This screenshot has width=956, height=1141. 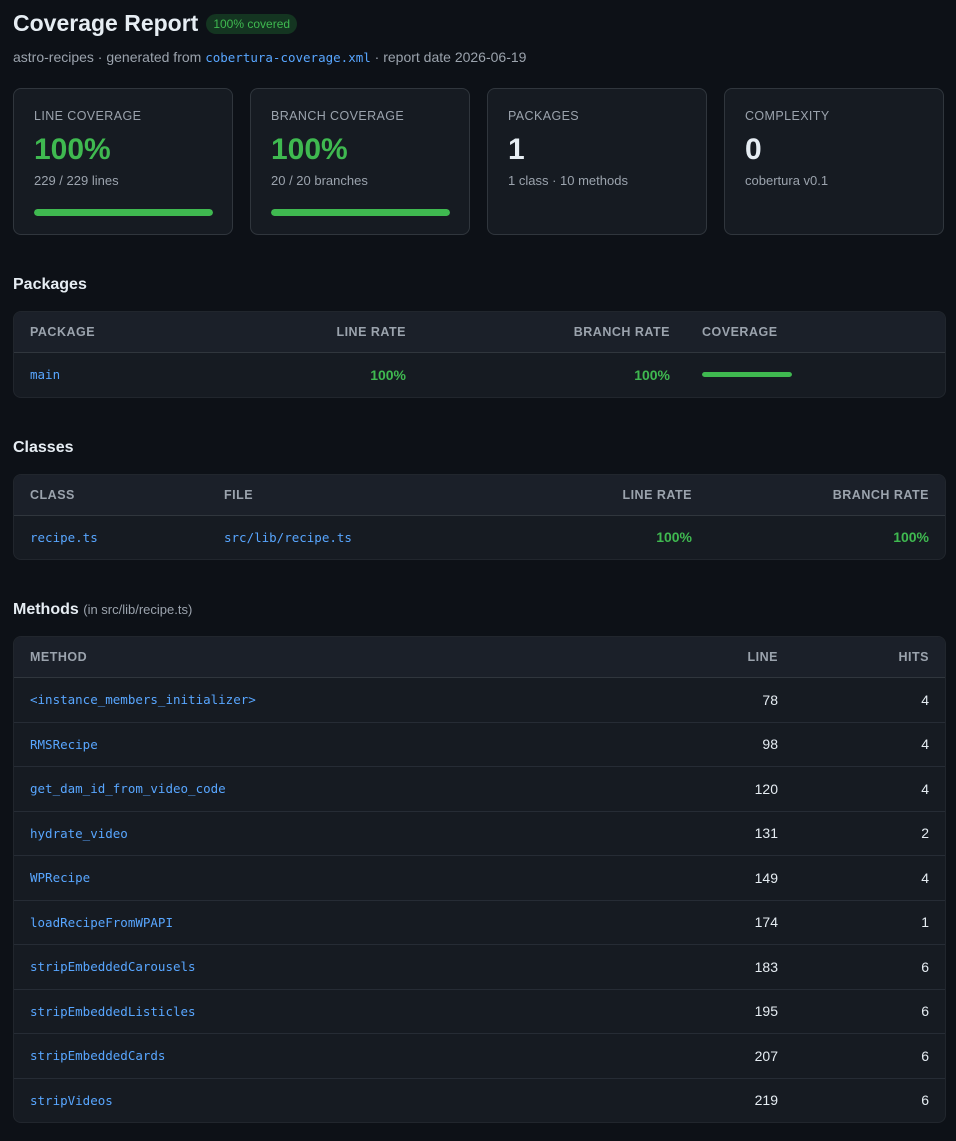 What do you see at coordinates (869, 657) in the screenshot?
I see `column-header: HITS` at bounding box center [869, 657].